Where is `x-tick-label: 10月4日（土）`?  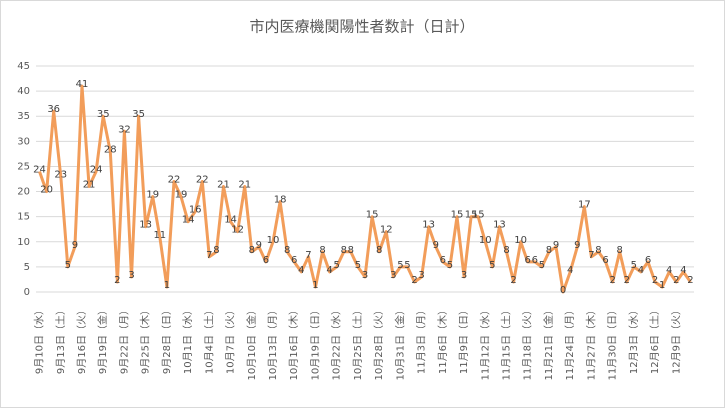
x-tick-label: 10月4日（土） is located at coordinates (208, 339).